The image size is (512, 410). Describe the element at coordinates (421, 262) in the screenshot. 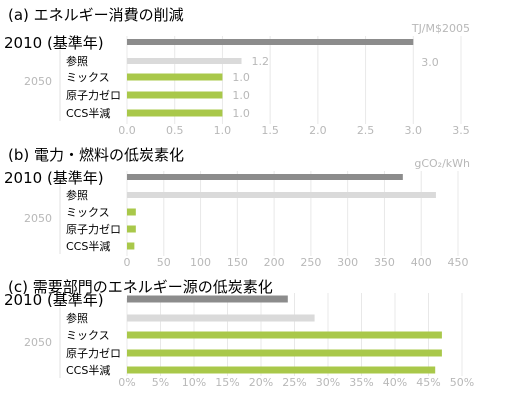

I see `tick-label: 400` at that location.